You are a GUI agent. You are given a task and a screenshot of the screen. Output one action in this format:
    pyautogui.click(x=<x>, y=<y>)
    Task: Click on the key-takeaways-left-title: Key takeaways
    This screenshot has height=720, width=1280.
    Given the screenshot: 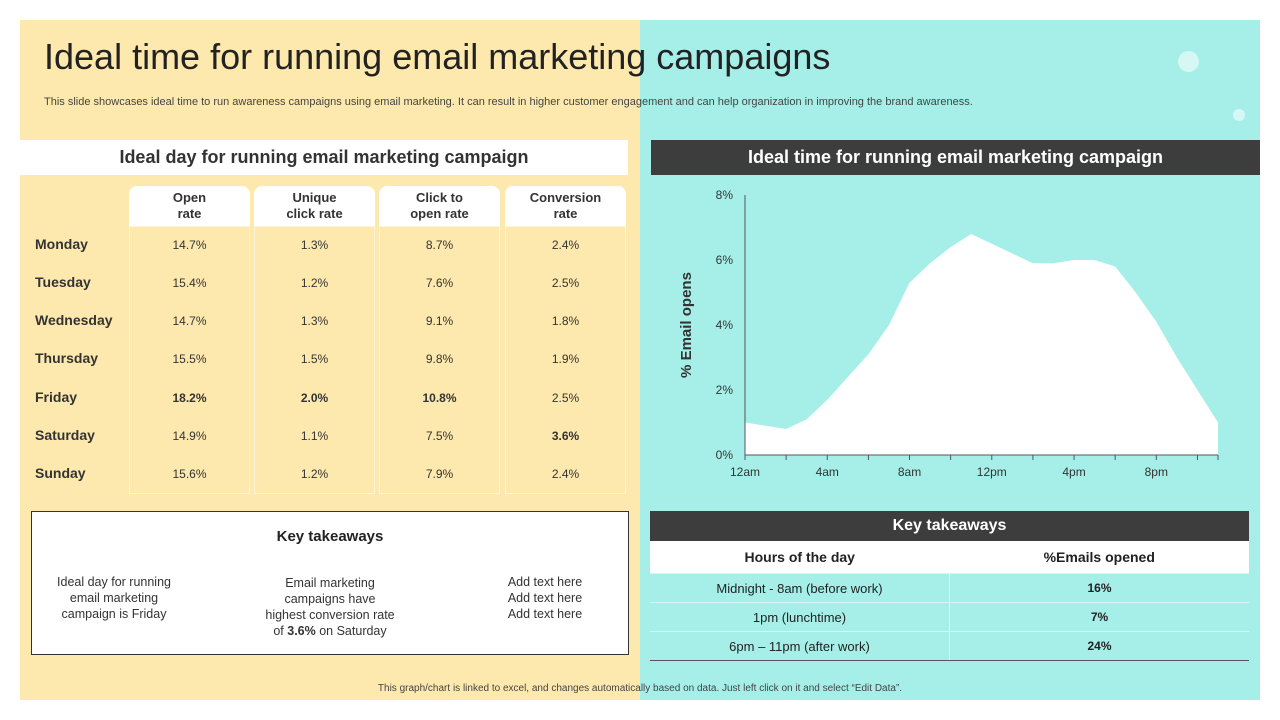 What is the action you would take?
    pyautogui.click(x=330, y=536)
    